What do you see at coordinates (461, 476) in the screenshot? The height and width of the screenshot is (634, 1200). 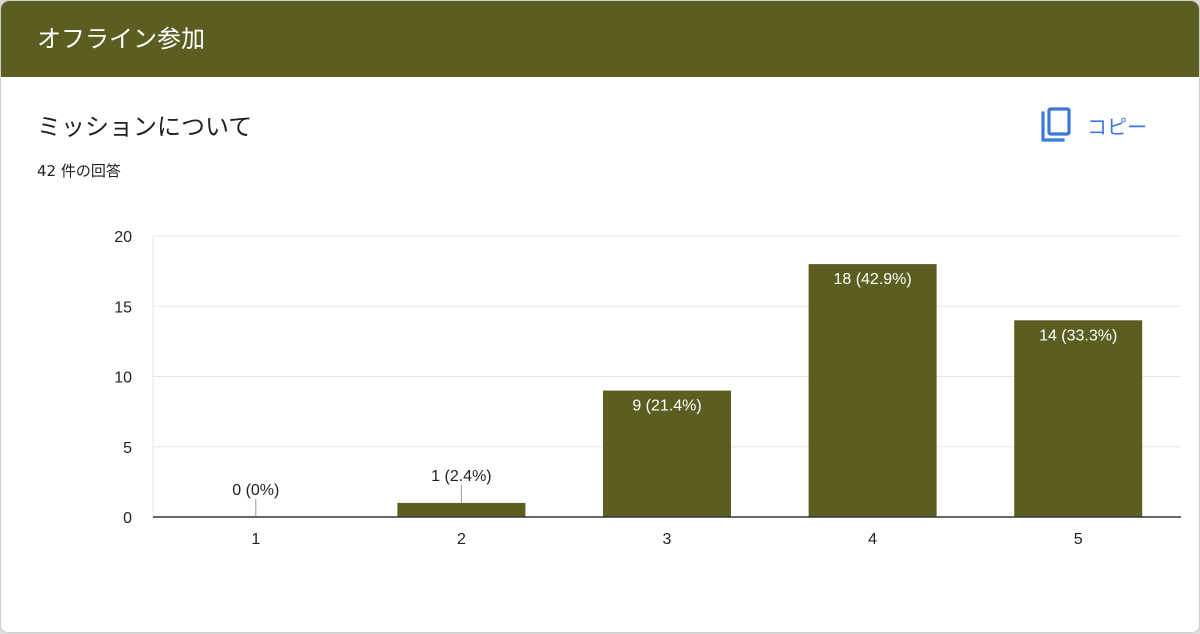 I see `data-label: 1 (2.4%)` at bounding box center [461, 476].